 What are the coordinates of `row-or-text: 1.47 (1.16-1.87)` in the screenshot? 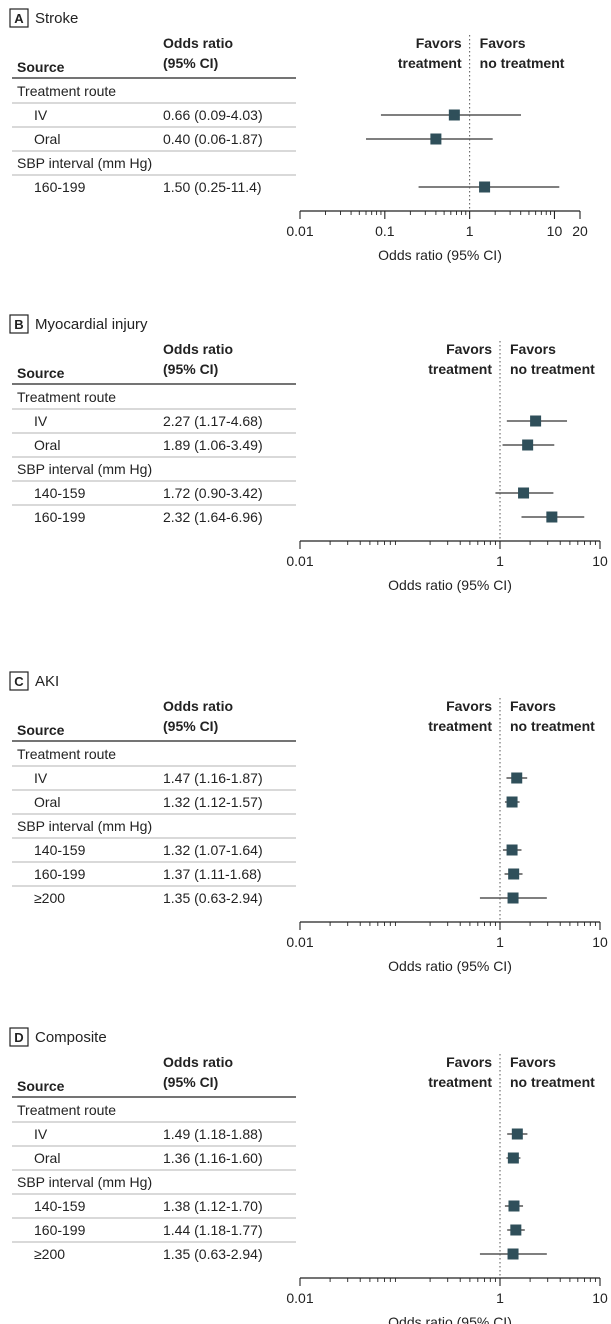 It's located at (213, 778).